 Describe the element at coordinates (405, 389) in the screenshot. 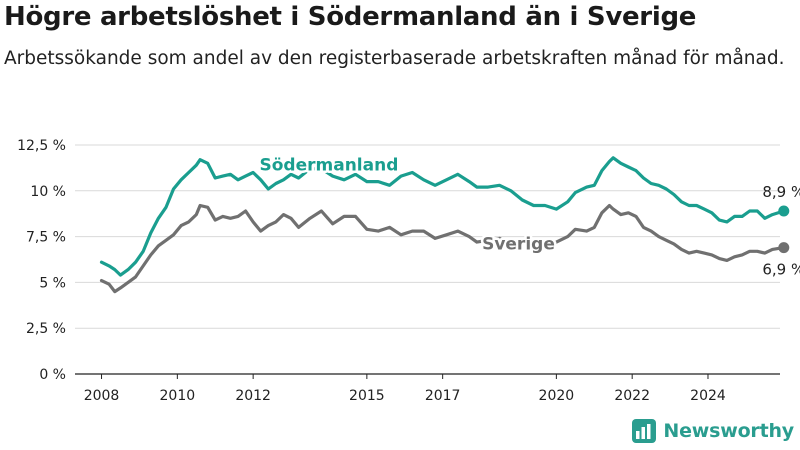

I see `x-axis: 2008 2010 2012 2015 2017 2020 2022 2024` at that location.